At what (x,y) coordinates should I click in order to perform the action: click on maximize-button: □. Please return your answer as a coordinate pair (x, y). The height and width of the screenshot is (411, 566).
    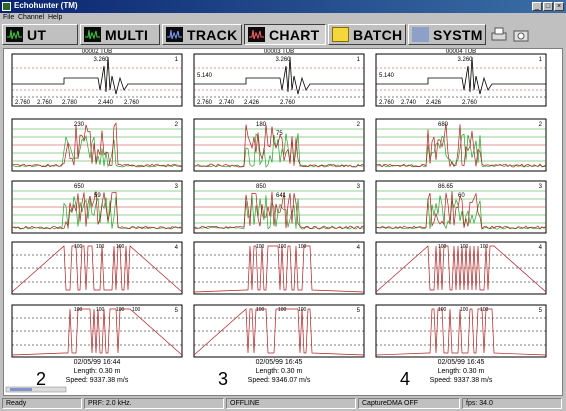
    Looking at the image, I should click on (548, 6).